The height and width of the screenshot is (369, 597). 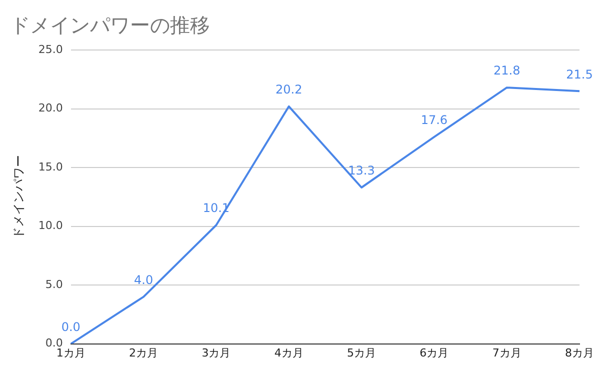 I want to click on data-label: 4.0, so click(x=144, y=279).